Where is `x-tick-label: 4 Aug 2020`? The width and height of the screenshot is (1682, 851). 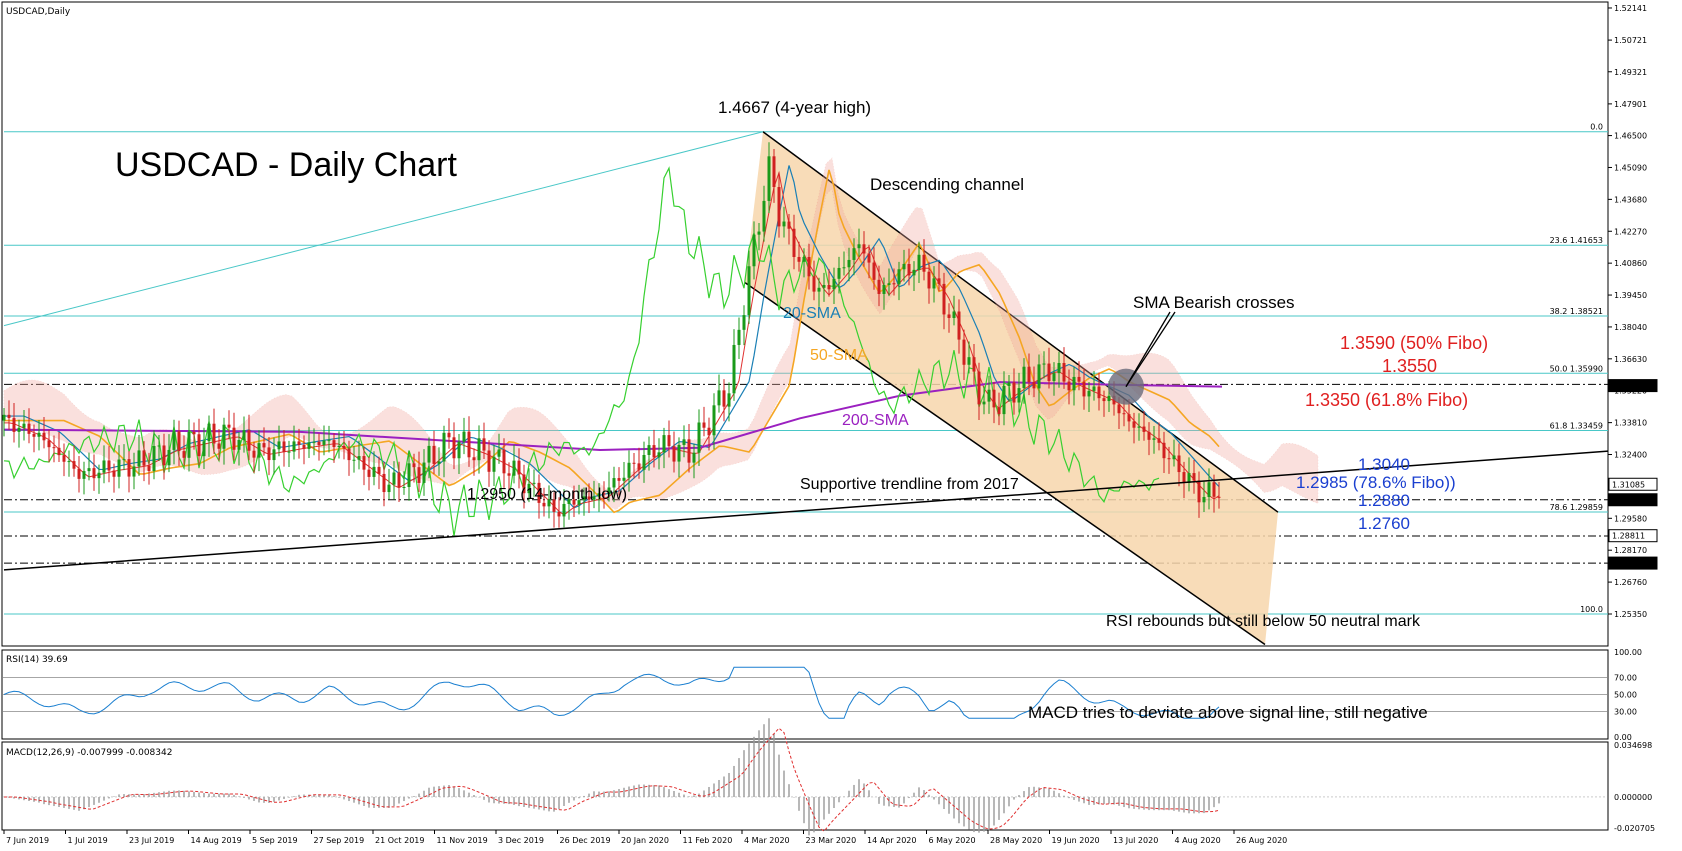
x-tick-label: 4 Aug 2020 is located at coordinates (1198, 840).